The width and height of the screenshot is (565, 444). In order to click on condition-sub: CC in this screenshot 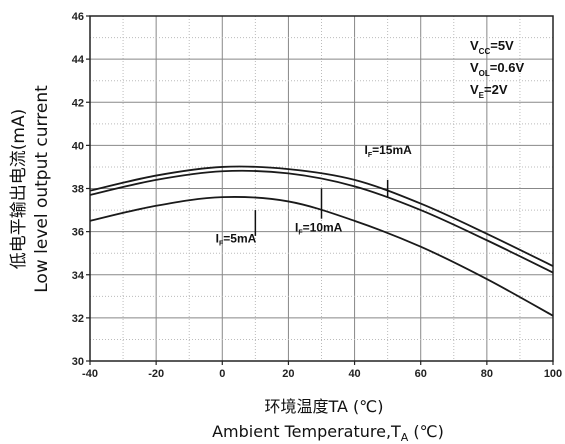, I will do `click(485, 51)`.